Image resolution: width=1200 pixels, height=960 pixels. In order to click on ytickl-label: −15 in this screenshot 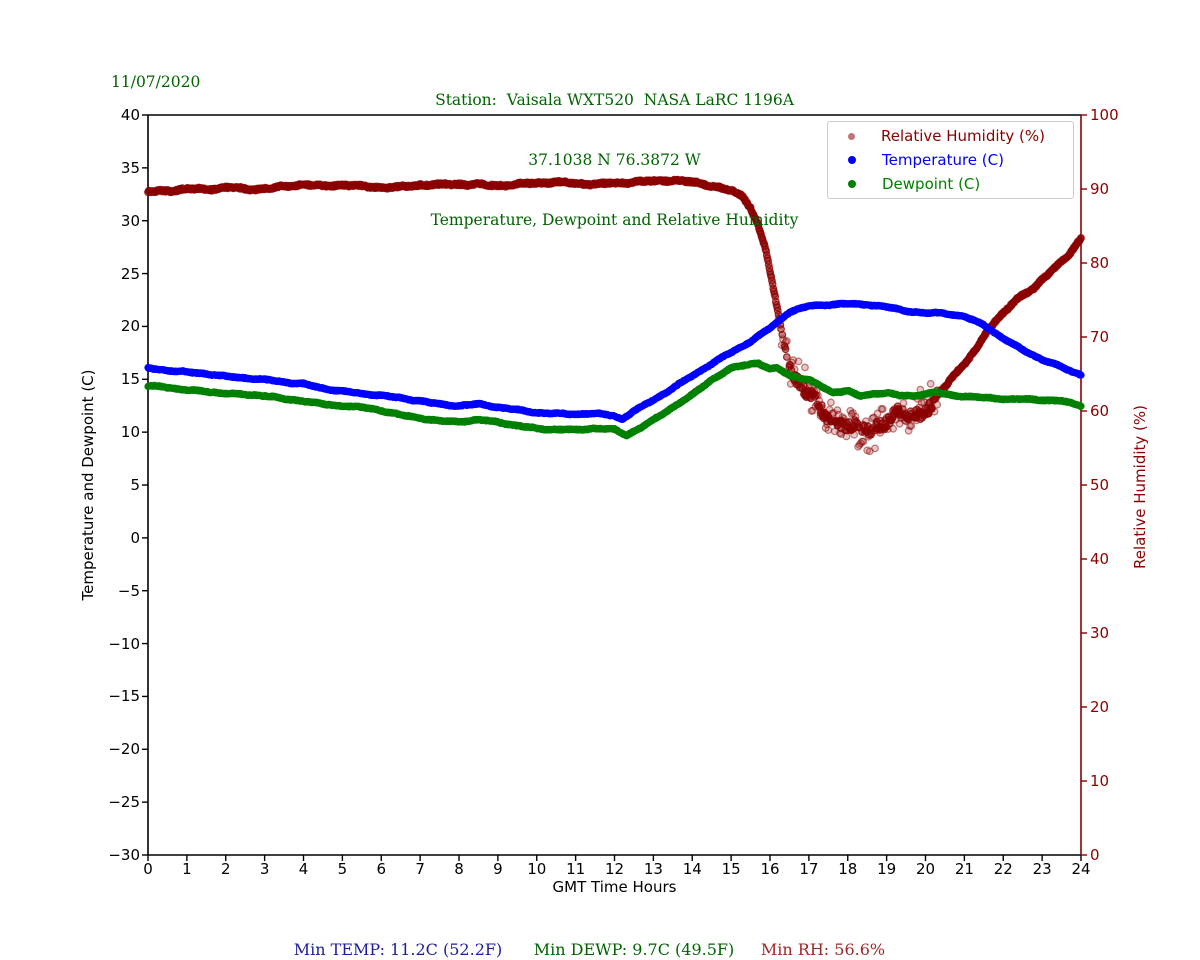, I will do `click(124, 696)`.